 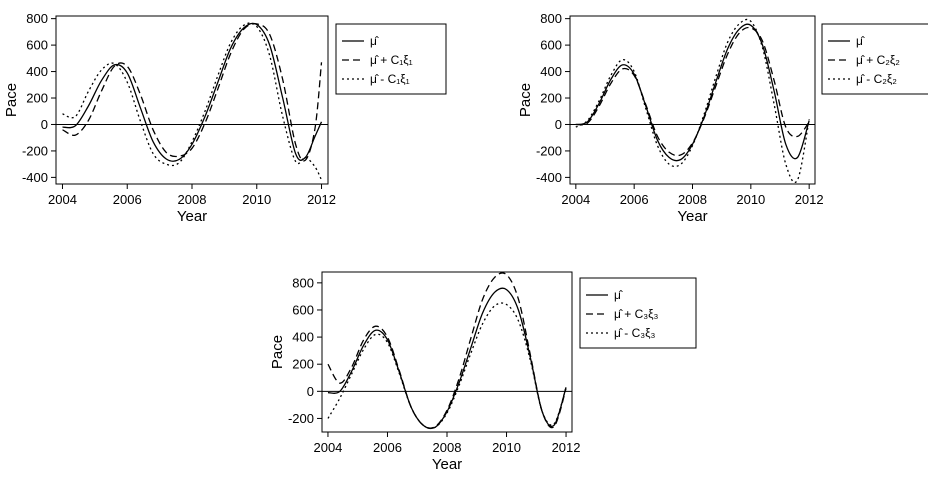 I want to click on legend-entry-label: μ̂ - C₁ξ₁, so click(x=390, y=79).